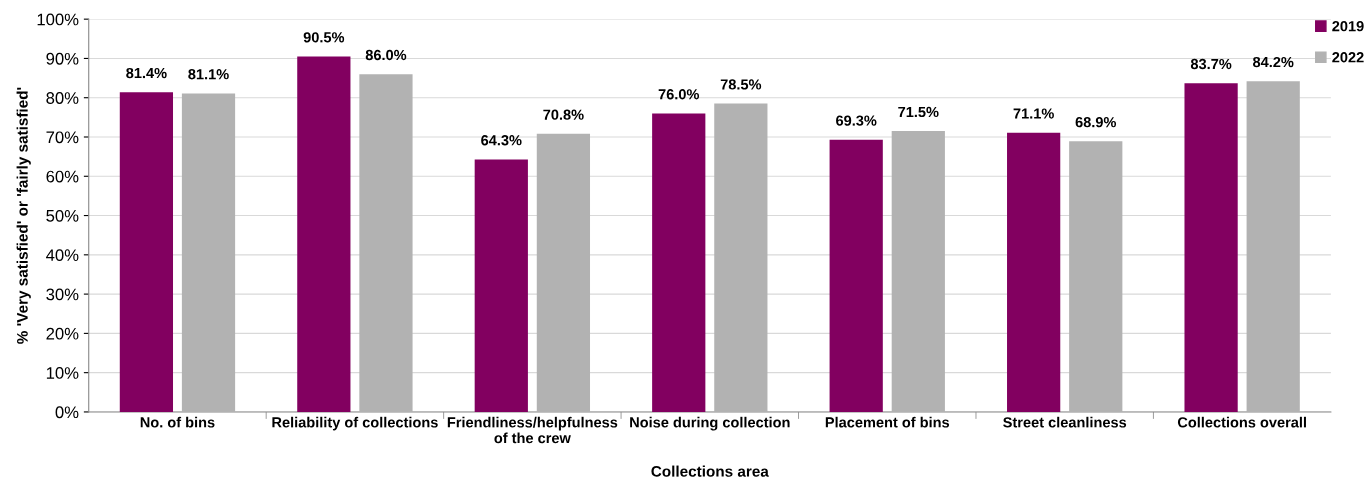  I want to click on x-tick-label: Collections overall, so click(1241, 422).